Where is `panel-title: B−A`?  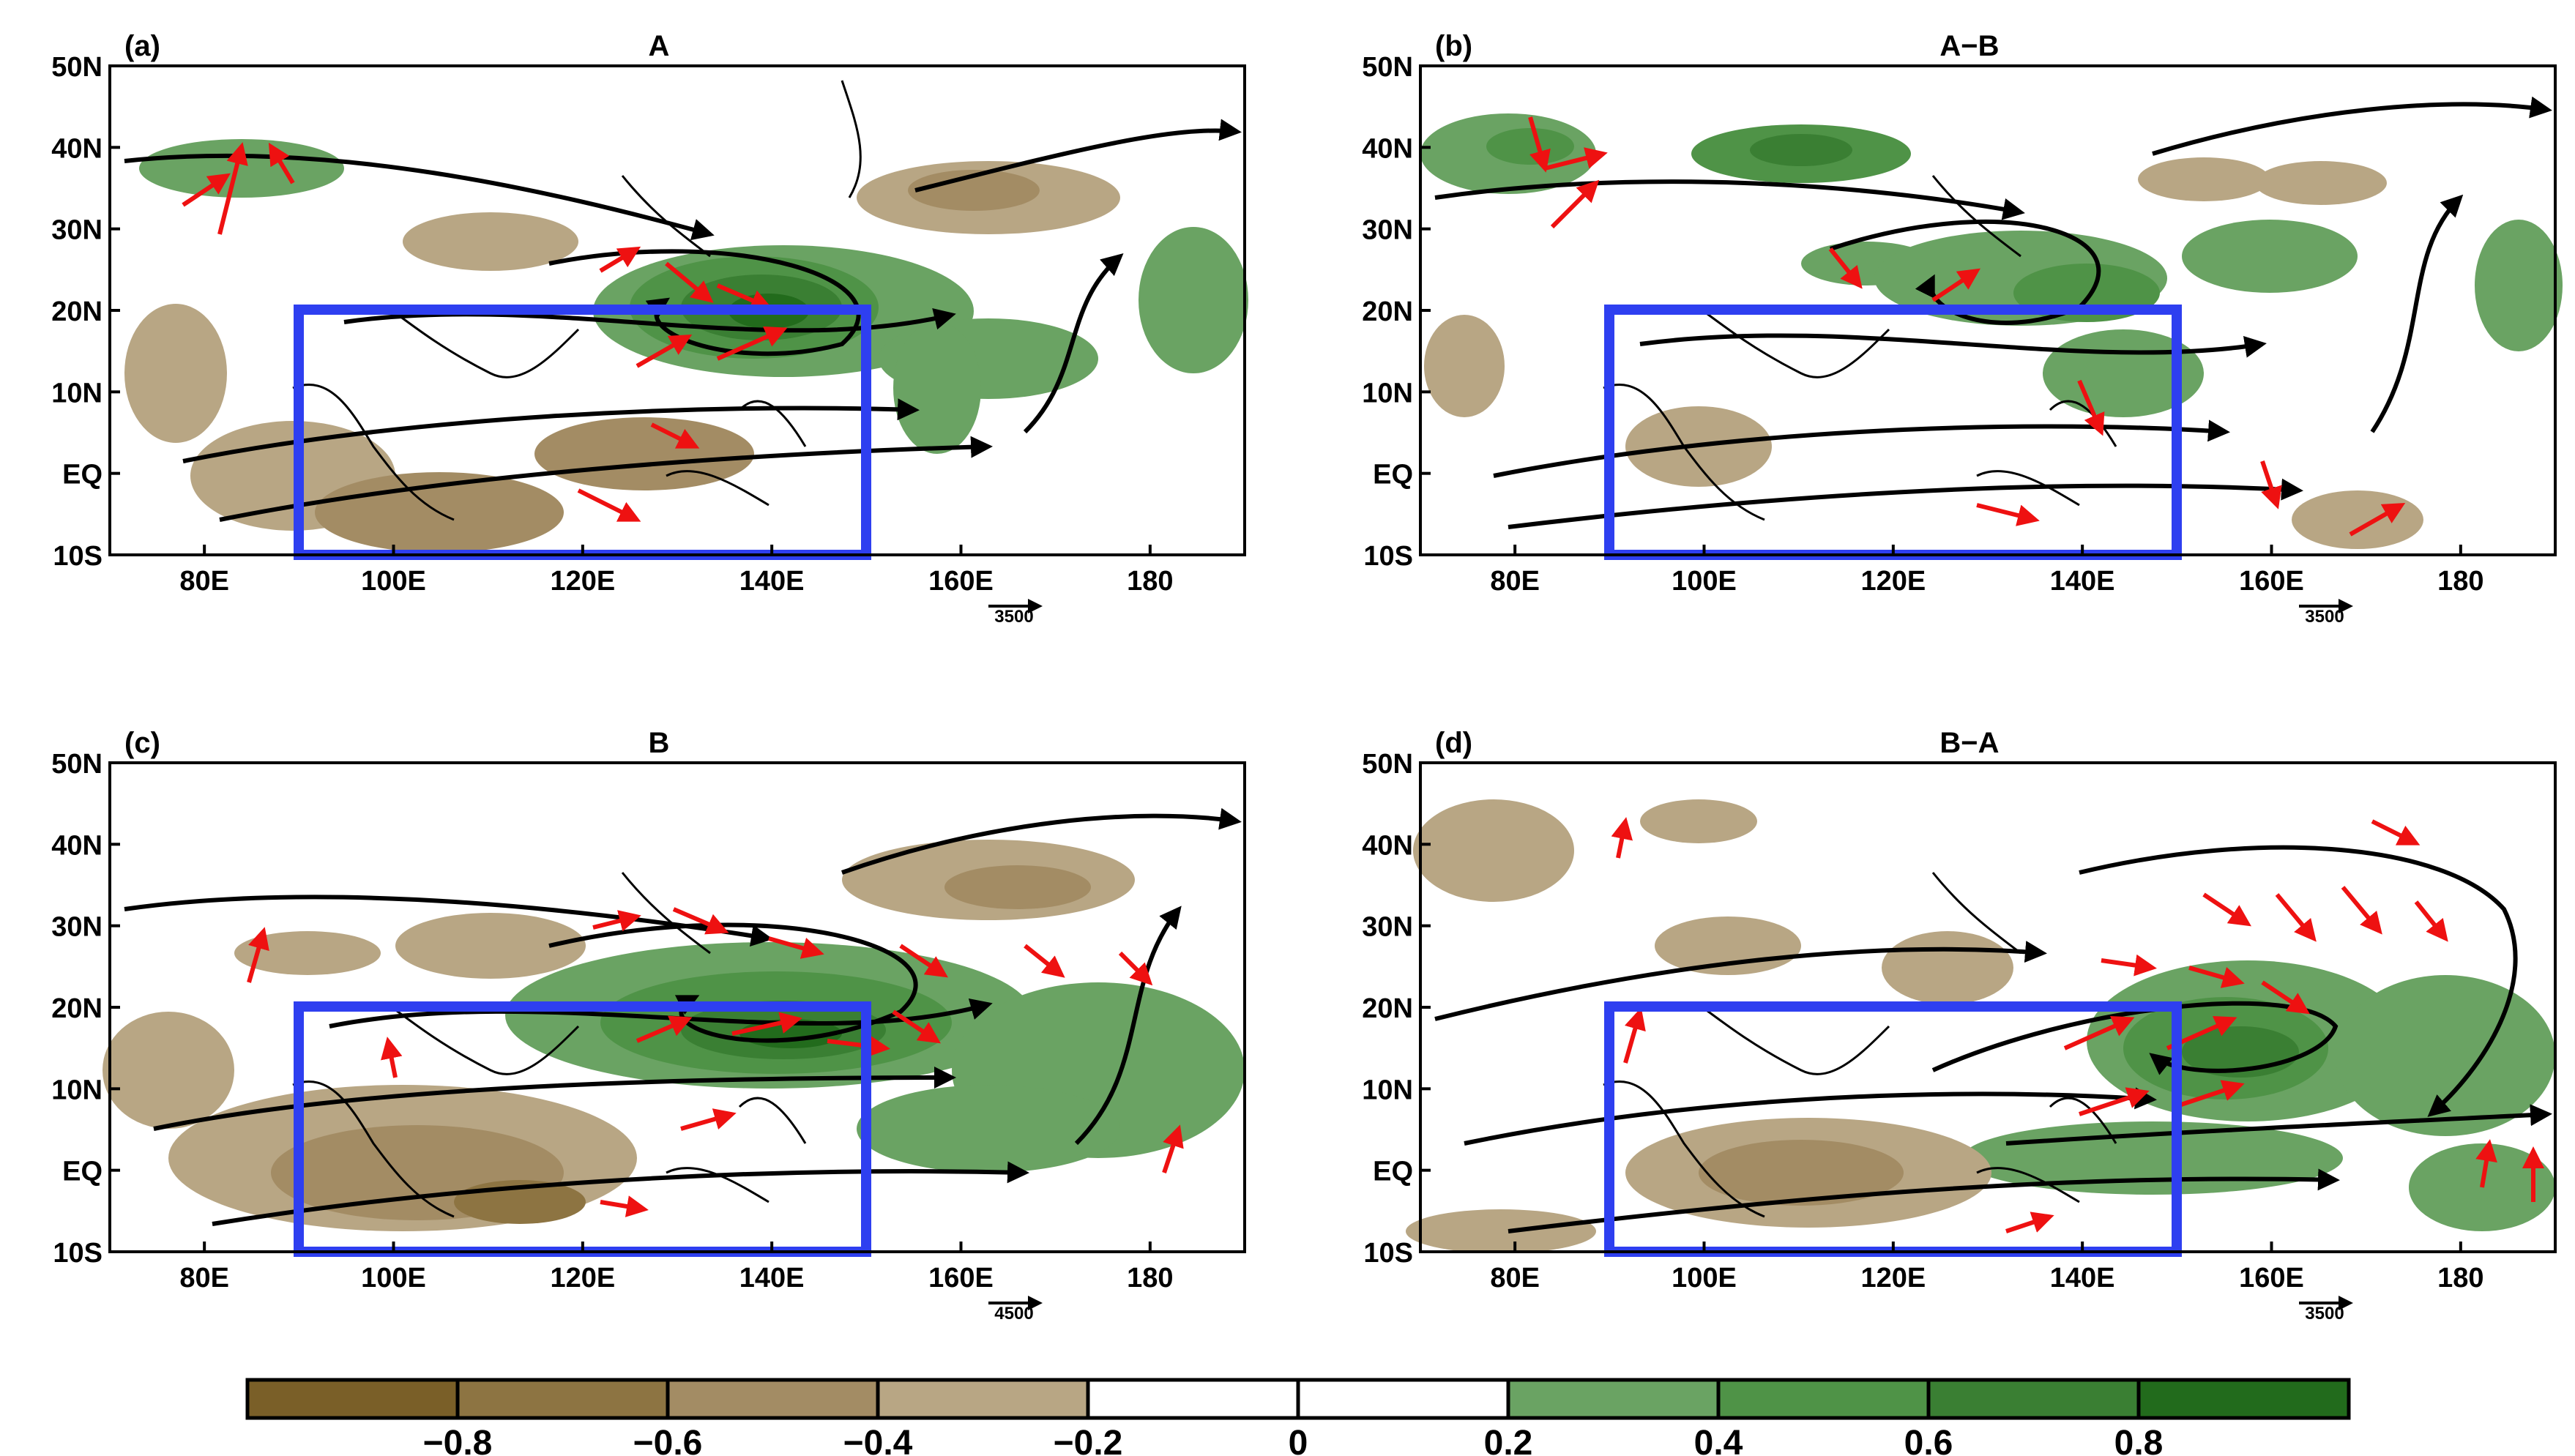
panel-title: B−A is located at coordinates (1969, 743).